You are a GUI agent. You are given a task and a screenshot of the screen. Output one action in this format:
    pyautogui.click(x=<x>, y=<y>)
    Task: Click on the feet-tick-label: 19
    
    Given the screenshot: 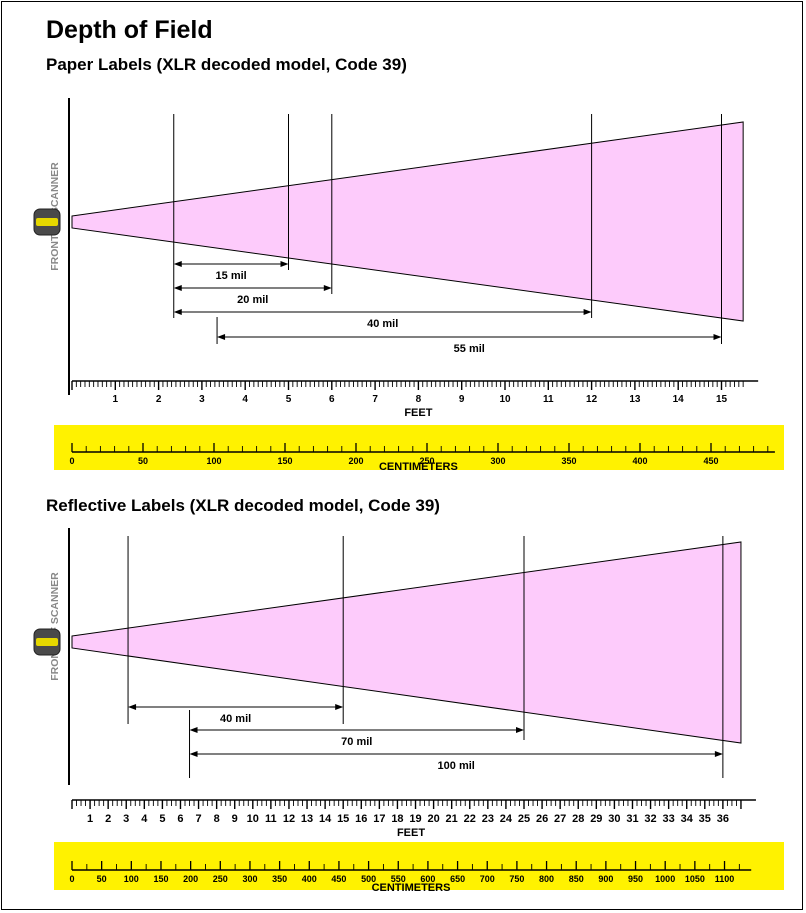 What is the action you would take?
    pyautogui.click(x=415, y=819)
    